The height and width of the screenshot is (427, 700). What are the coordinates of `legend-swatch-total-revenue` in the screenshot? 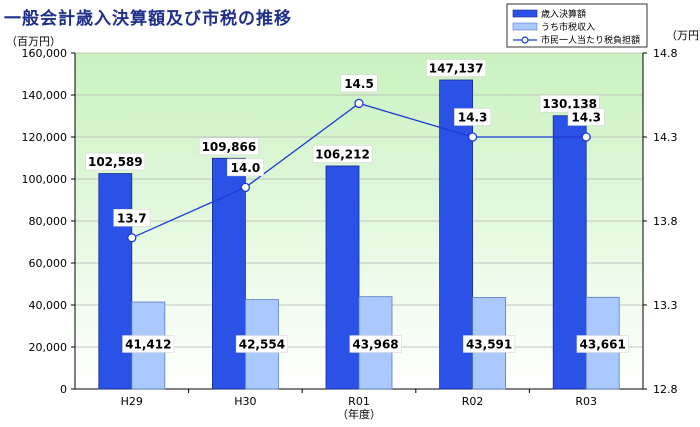 It's located at (525, 13).